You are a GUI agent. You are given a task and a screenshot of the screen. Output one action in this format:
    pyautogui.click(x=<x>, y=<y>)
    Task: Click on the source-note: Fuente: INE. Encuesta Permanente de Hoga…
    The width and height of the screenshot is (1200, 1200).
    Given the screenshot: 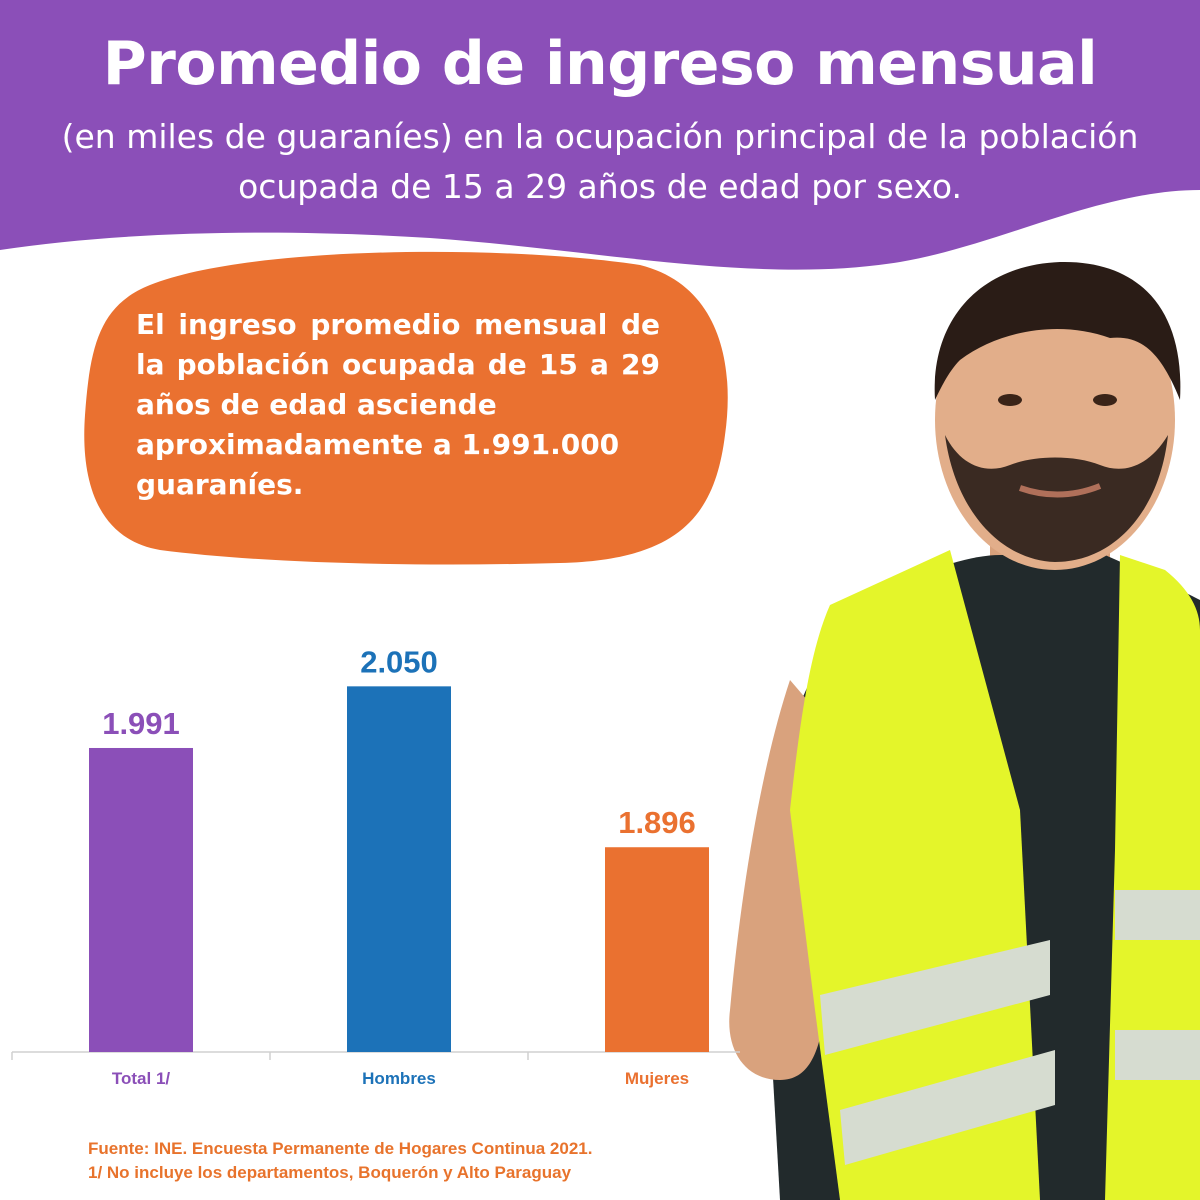 What is the action you would take?
    pyautogui.click(x=408, y=1161)
    